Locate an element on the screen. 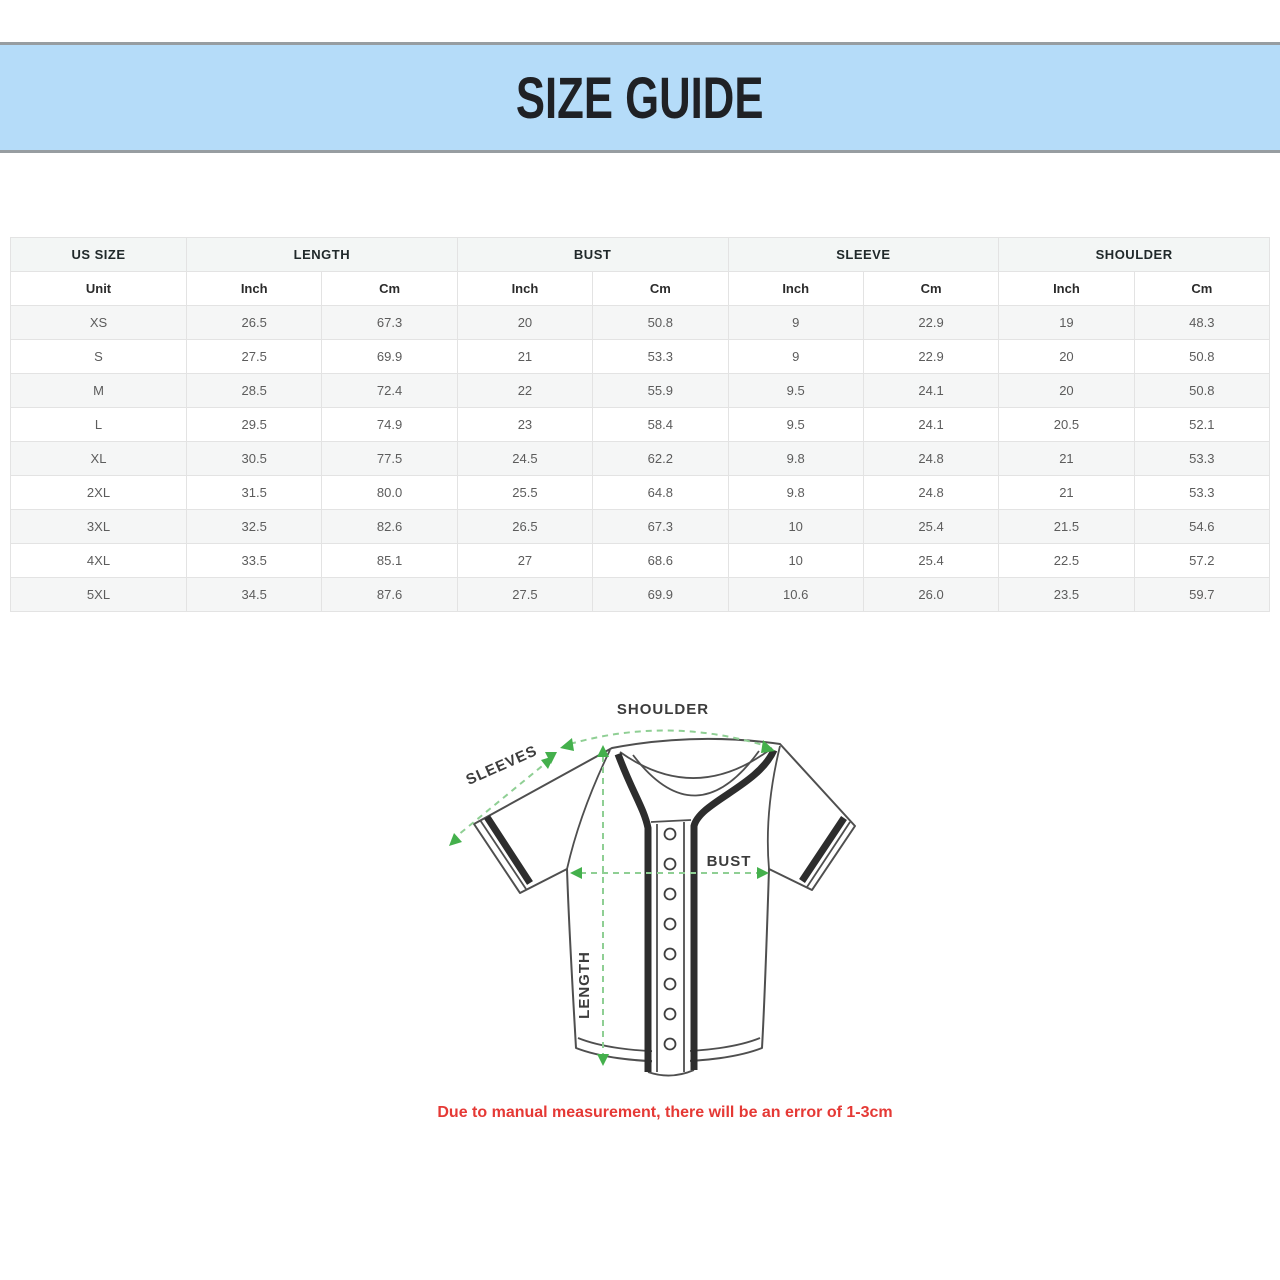 Image resolution: width=1280 pixels, height=1280 pixels. size-label-cell: L is located at coordinates (98, 424).